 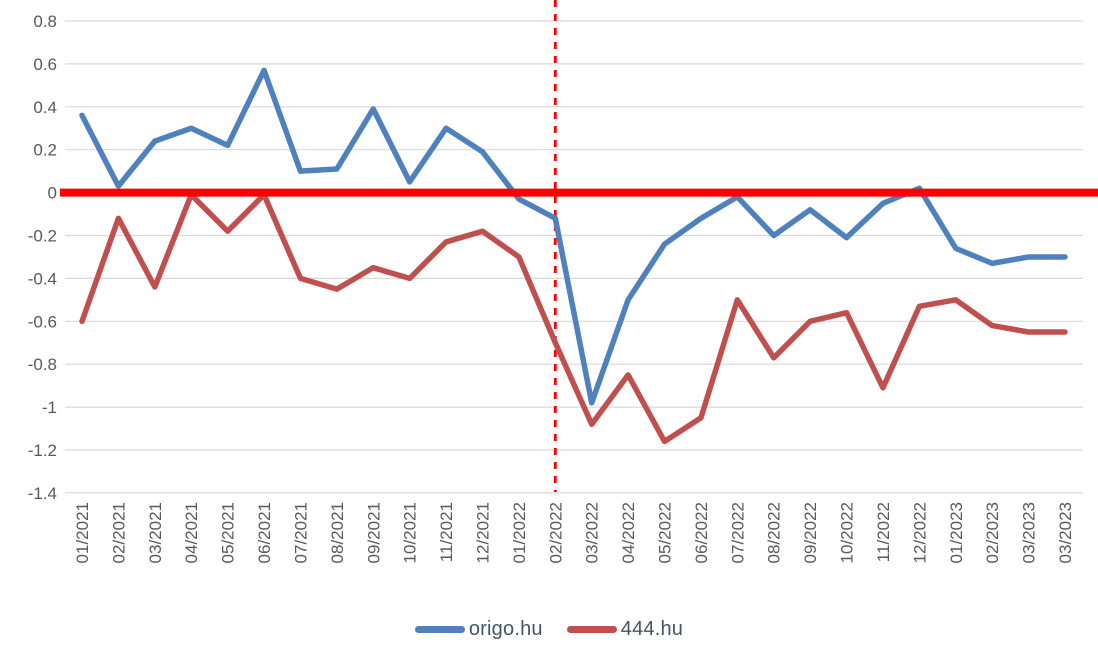 I want to click on x-axis-tick-label: 04/2021, so click(x=191, y=532).